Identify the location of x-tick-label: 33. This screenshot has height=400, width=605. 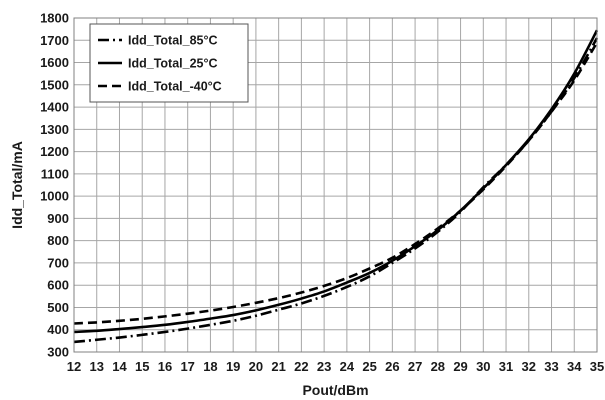
(551, 366).